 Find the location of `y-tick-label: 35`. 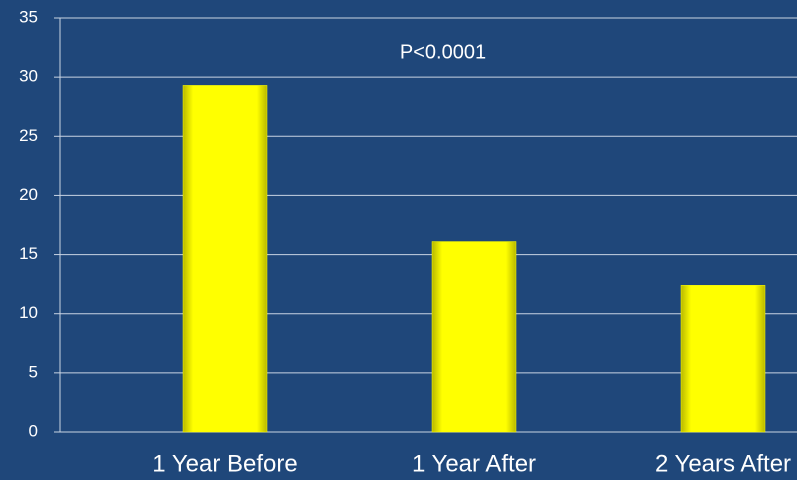

y-tick-label: 35 is located at coordinates (28, 16).